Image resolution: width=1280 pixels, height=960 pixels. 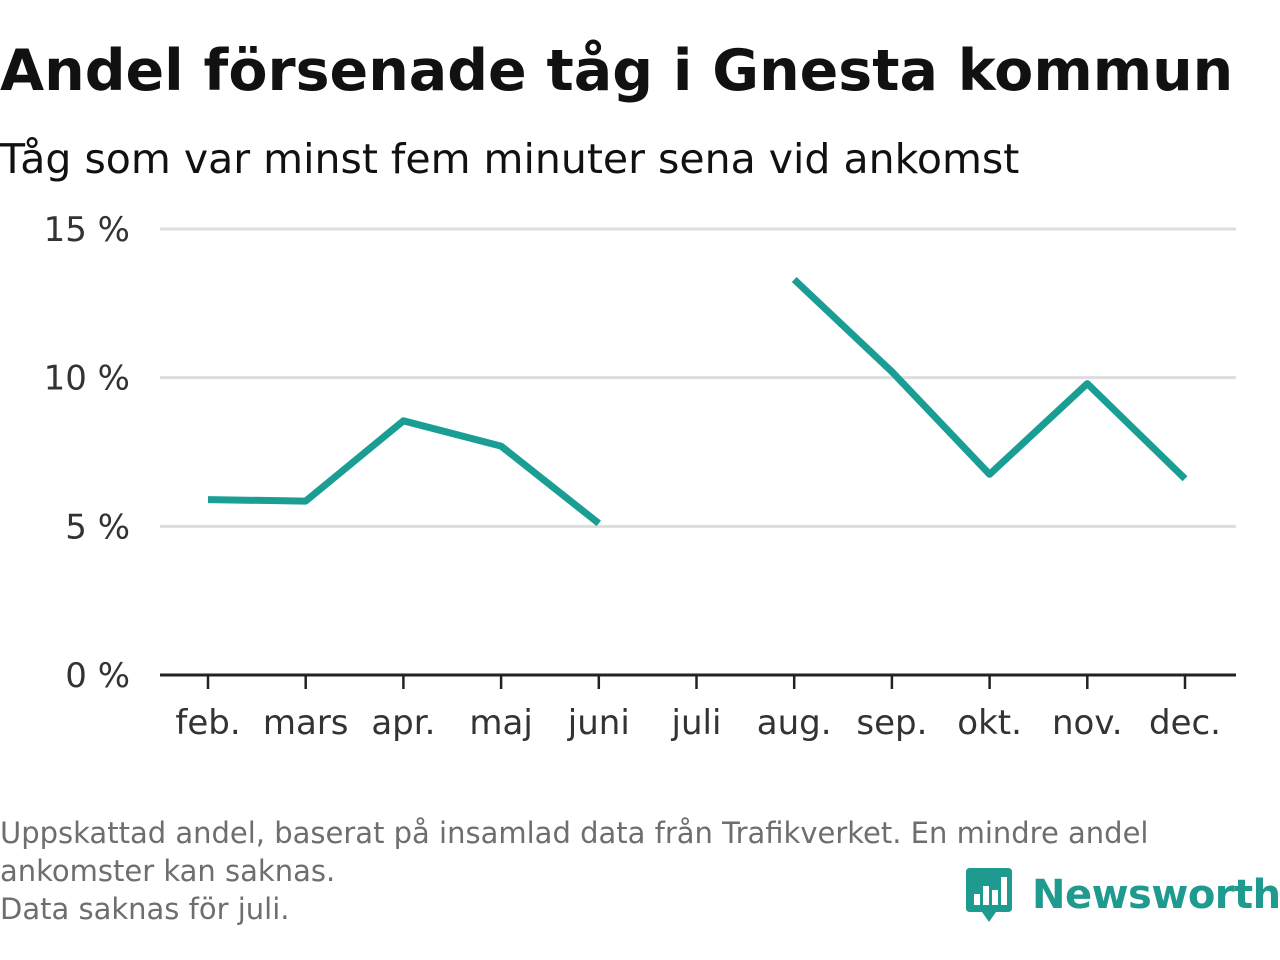 What do you see at coordinates (97, 676) in the screenshot?
I see `y-tick-label: 0 %` at bounding box center [97, 676].